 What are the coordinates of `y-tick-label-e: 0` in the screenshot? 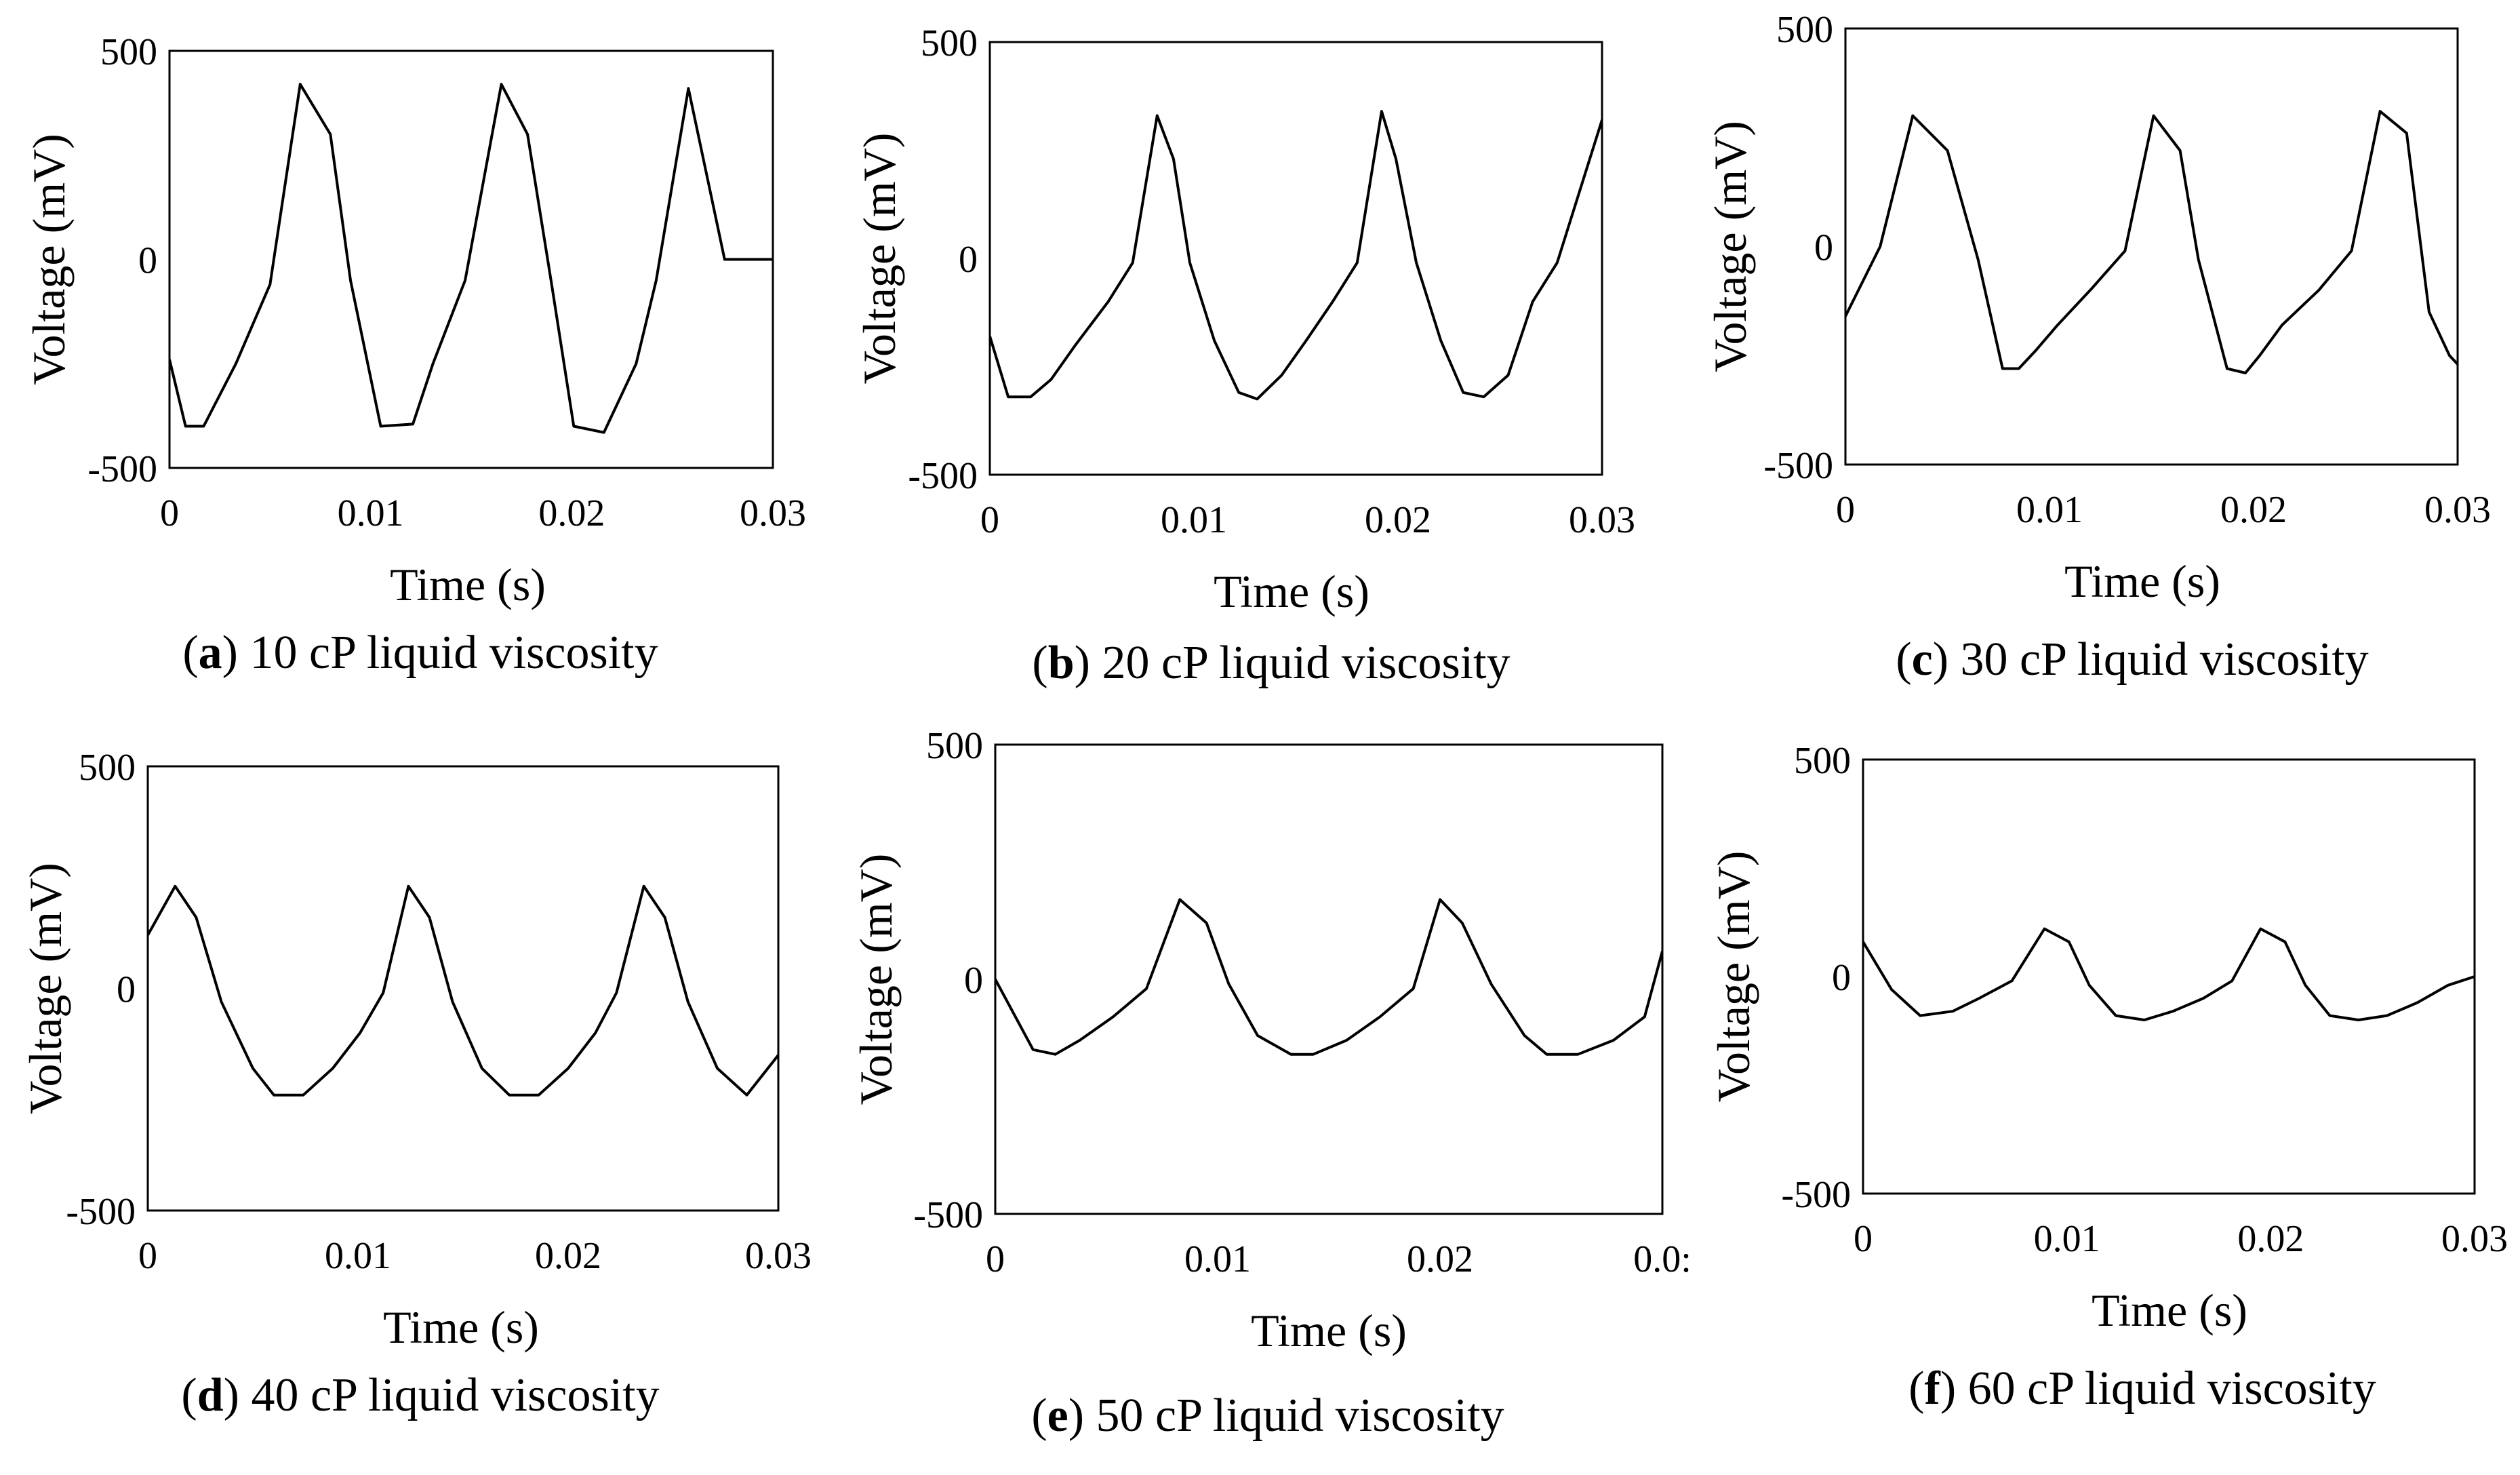 It's located at (973, 981).